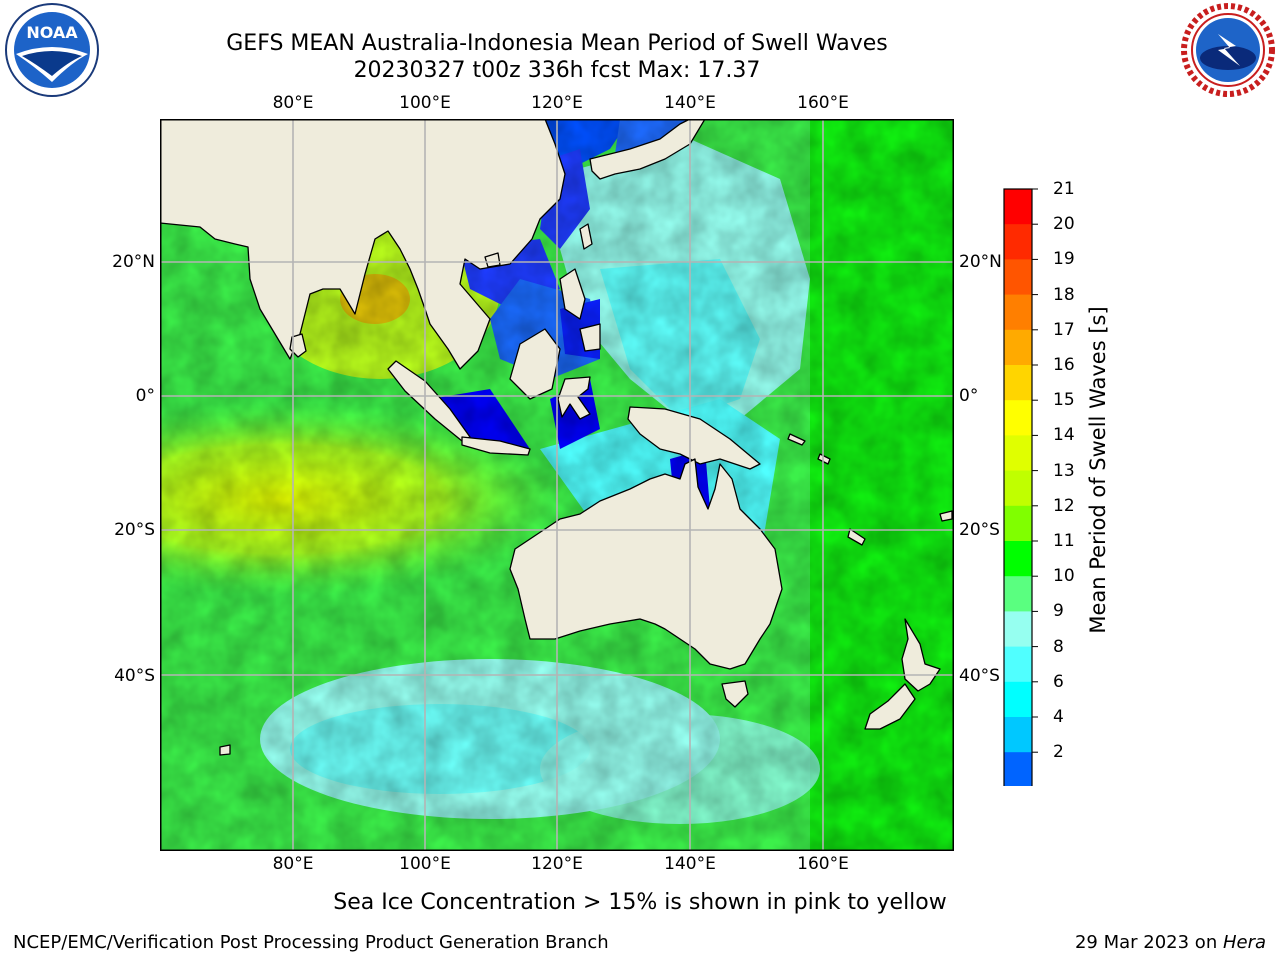 Image resolution: width=1280 pixels, height=960 pixels. Describe the element at coordinates (1064, 259) in the screenshot. I see `colorbar-tick-label: 19` at that location.